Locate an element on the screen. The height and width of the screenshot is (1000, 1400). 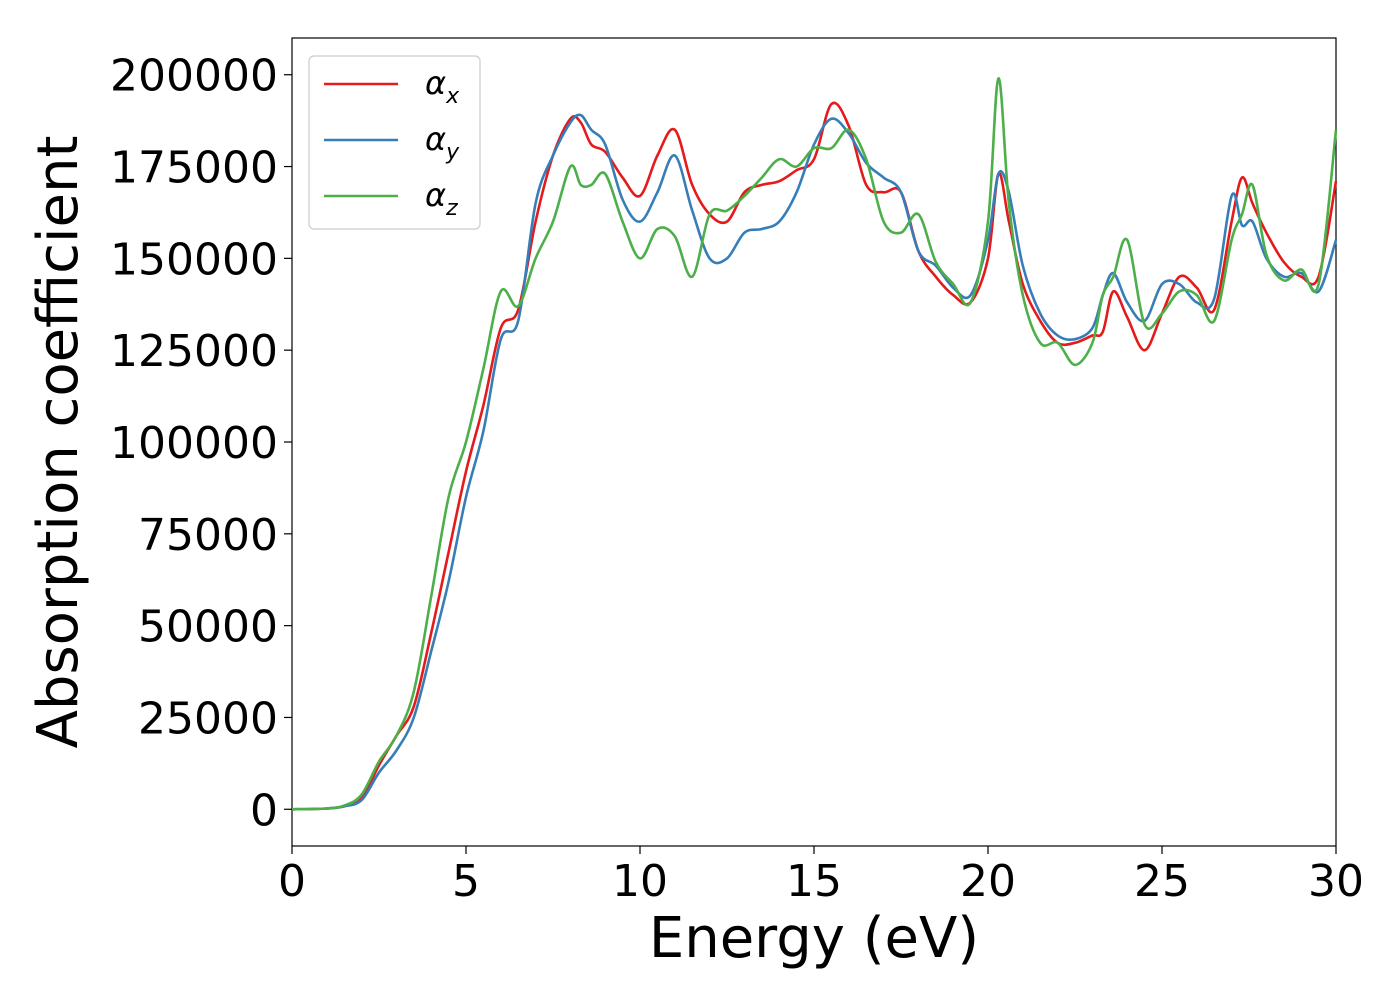
x-tick-label: 10 is located at coordinates (640, 881).